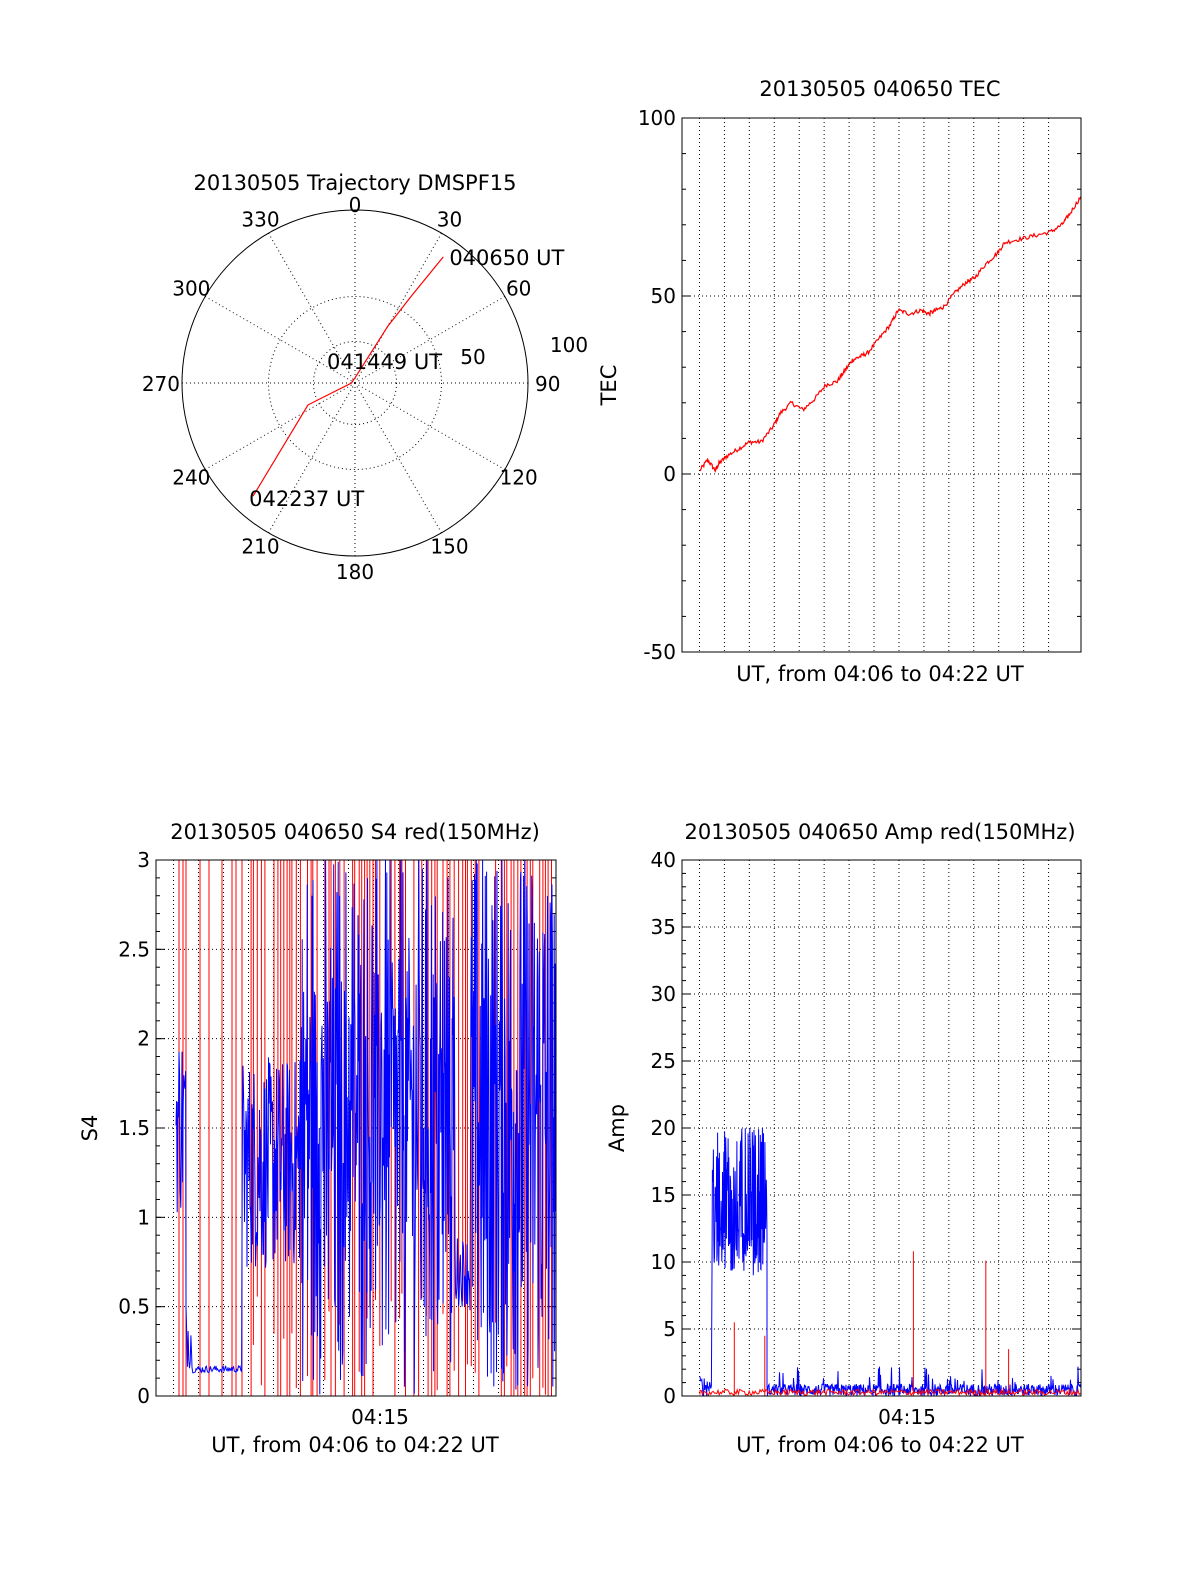  What do you see at coordinates (879, 89) in the screenshot?
I see `tec-title: 20130505 040650 TEC` at bounding box center [879, 89].